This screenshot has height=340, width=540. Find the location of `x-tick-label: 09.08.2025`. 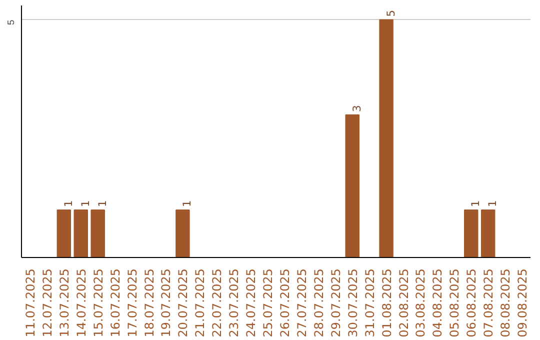

x-tick-label: 09.08.2025 is located at coordinates (523, 303).